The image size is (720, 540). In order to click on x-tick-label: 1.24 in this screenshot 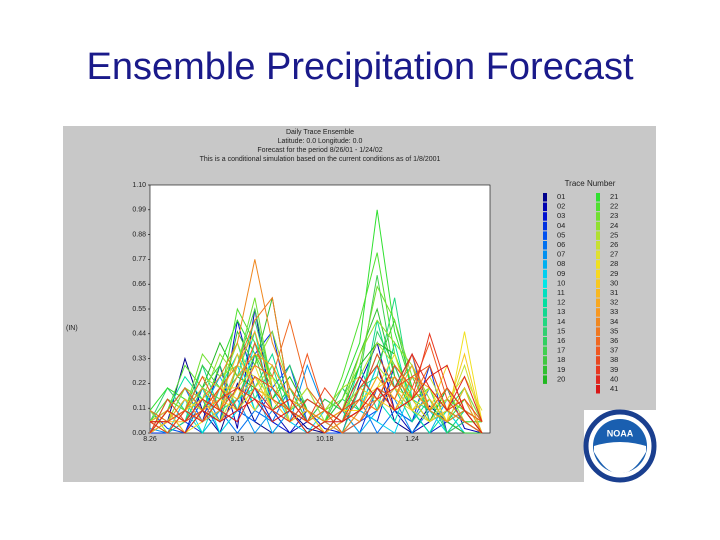, I will do `click(412, 439)`.